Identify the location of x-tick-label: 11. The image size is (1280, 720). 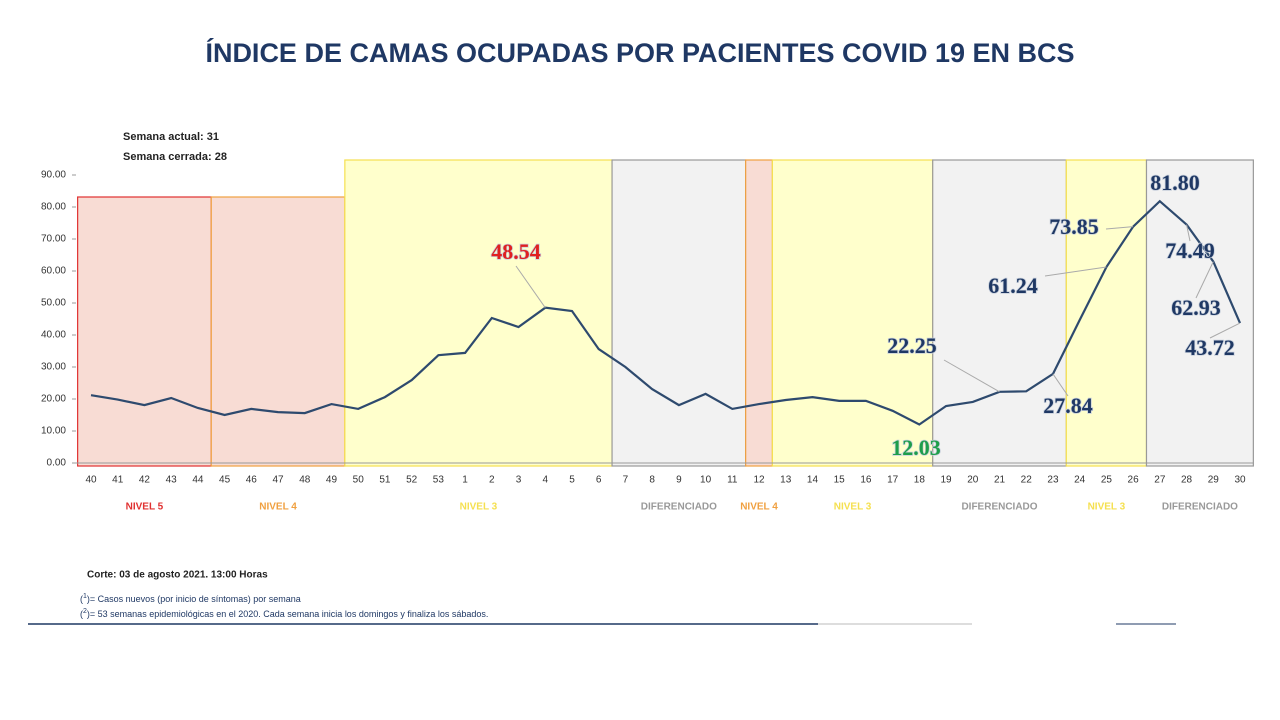
(732, 480).